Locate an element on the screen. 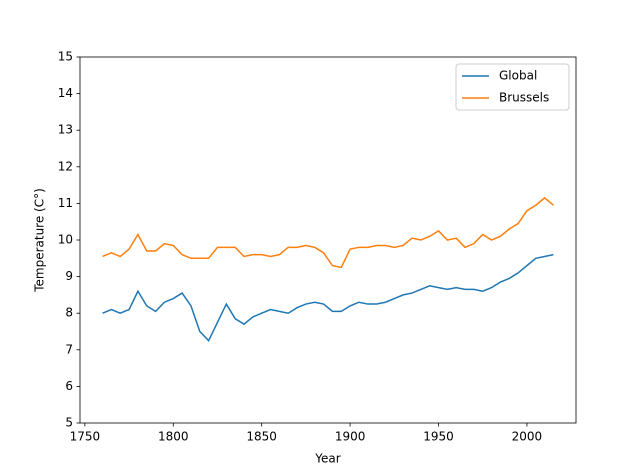 The height and width of the screenshot is (476, 640). y-axis-label: Temperature (C°) is located at coordinates (40, 240).